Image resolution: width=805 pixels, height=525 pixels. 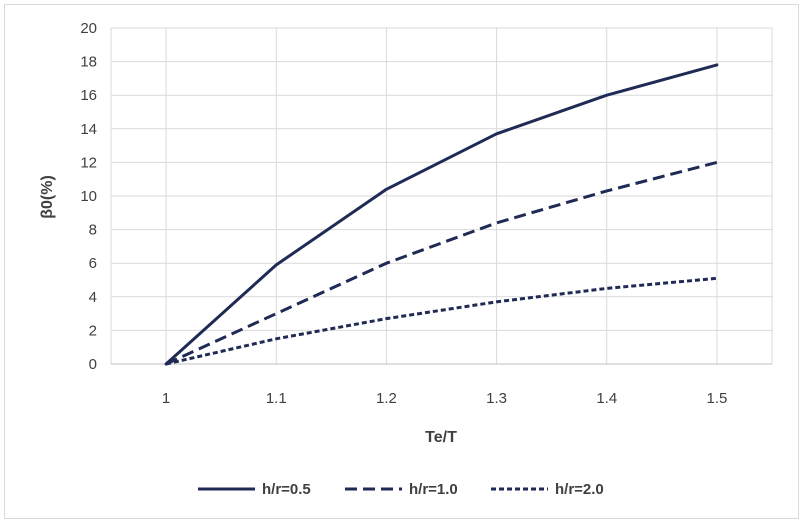 What do you see at coordinates (47, 197) in the screenshot?
I see `y-axis-title: β0(%)` at bounding box center [47, 197].